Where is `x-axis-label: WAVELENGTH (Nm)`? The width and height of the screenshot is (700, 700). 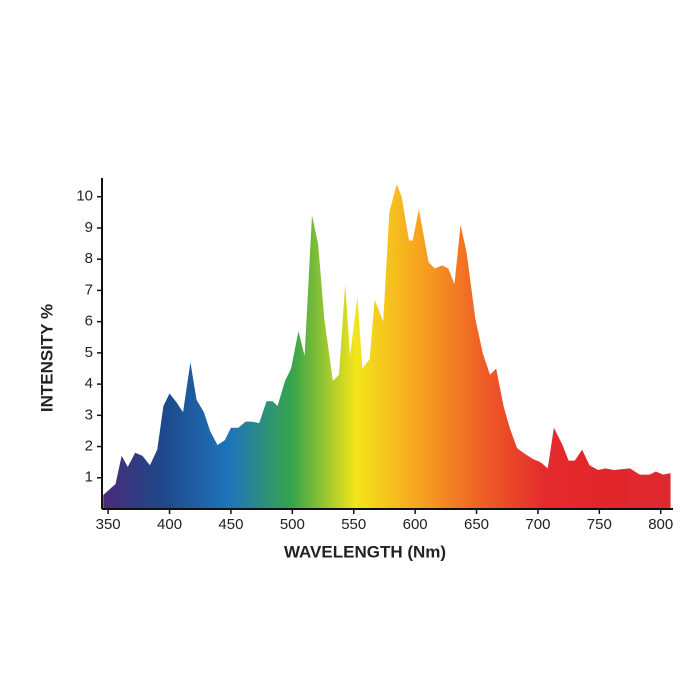 x-axis-label: WAVELENGTH (Nm) is located at coordinates (365, 551).